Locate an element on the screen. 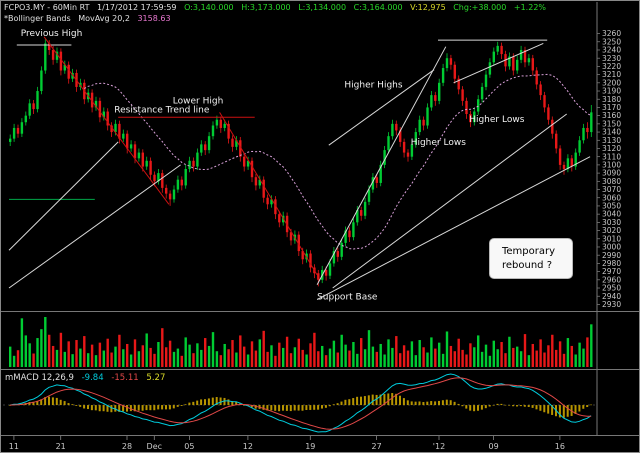  y-axis-label: 2970 is located at coordinates (611, 271).